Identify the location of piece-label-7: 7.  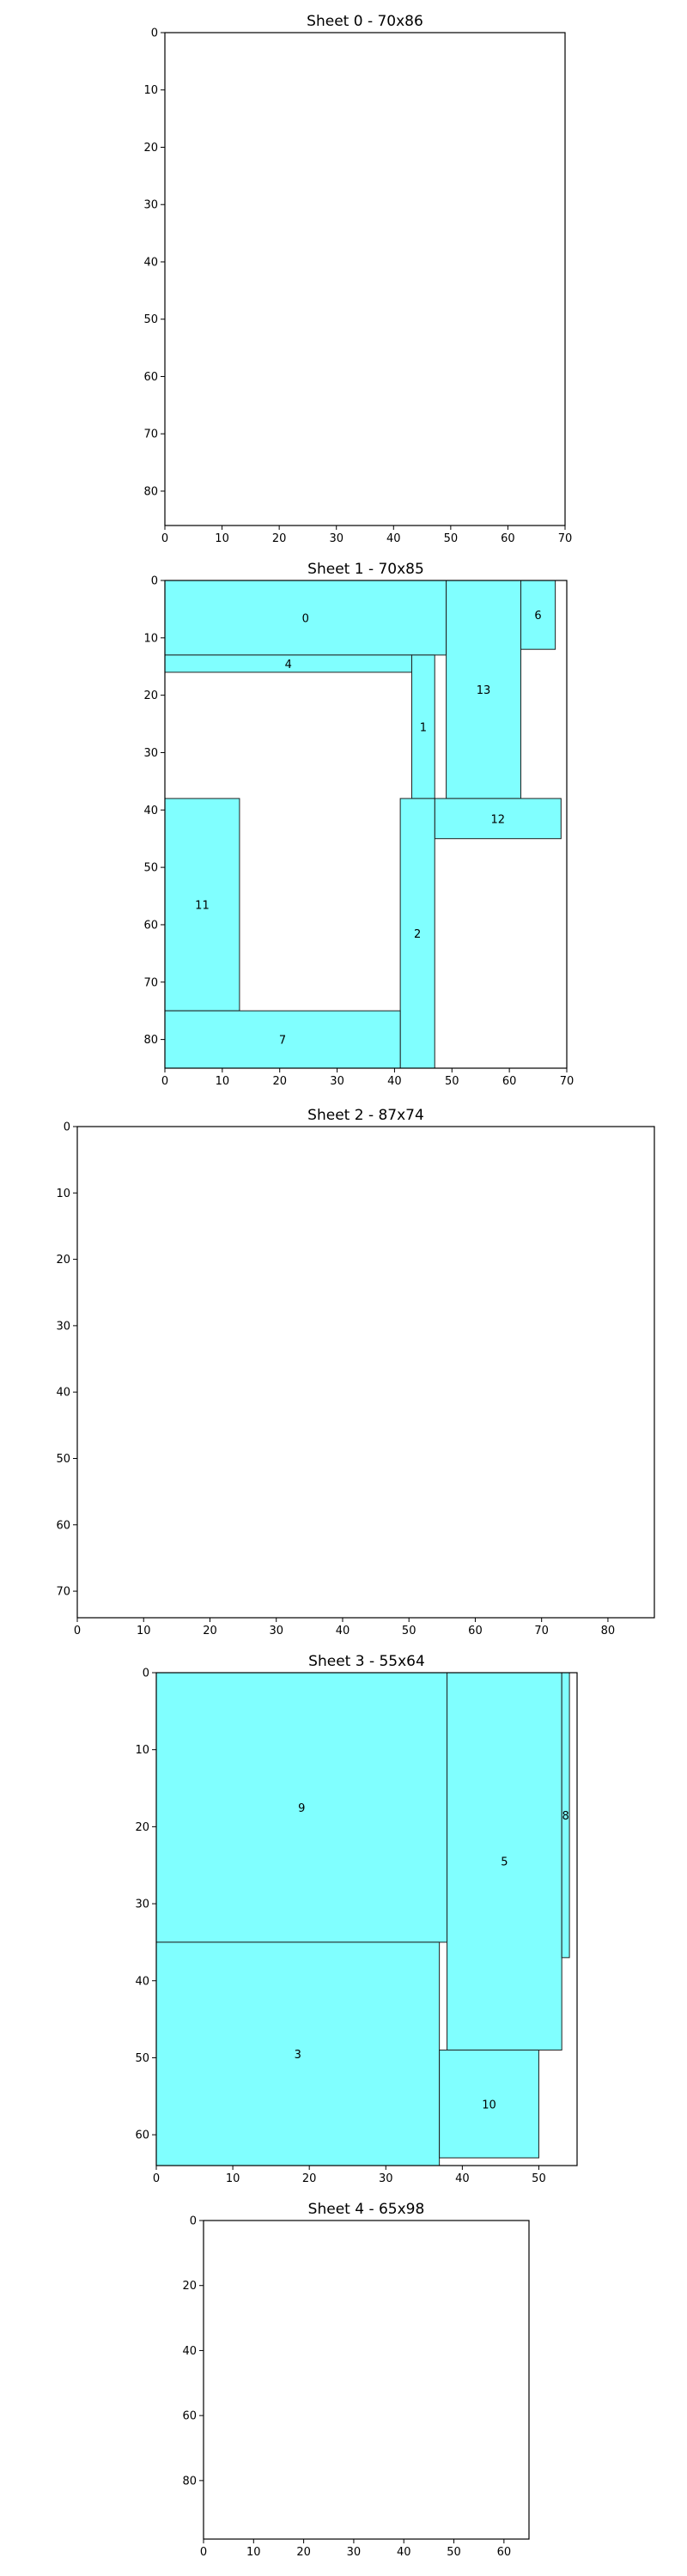
(282, 1041).